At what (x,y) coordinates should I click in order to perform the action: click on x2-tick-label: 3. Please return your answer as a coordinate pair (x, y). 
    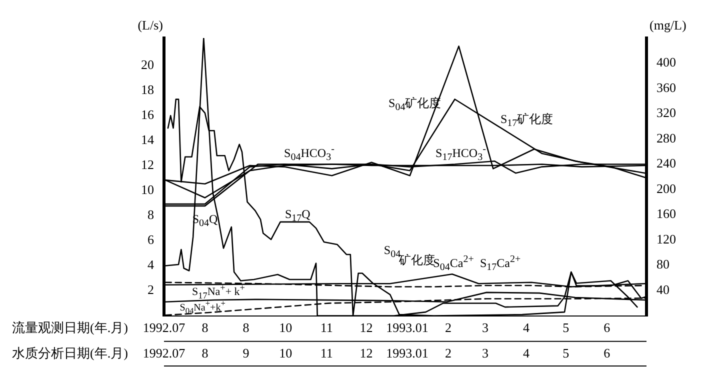
    Looking at the image, I should click on (485, 353).